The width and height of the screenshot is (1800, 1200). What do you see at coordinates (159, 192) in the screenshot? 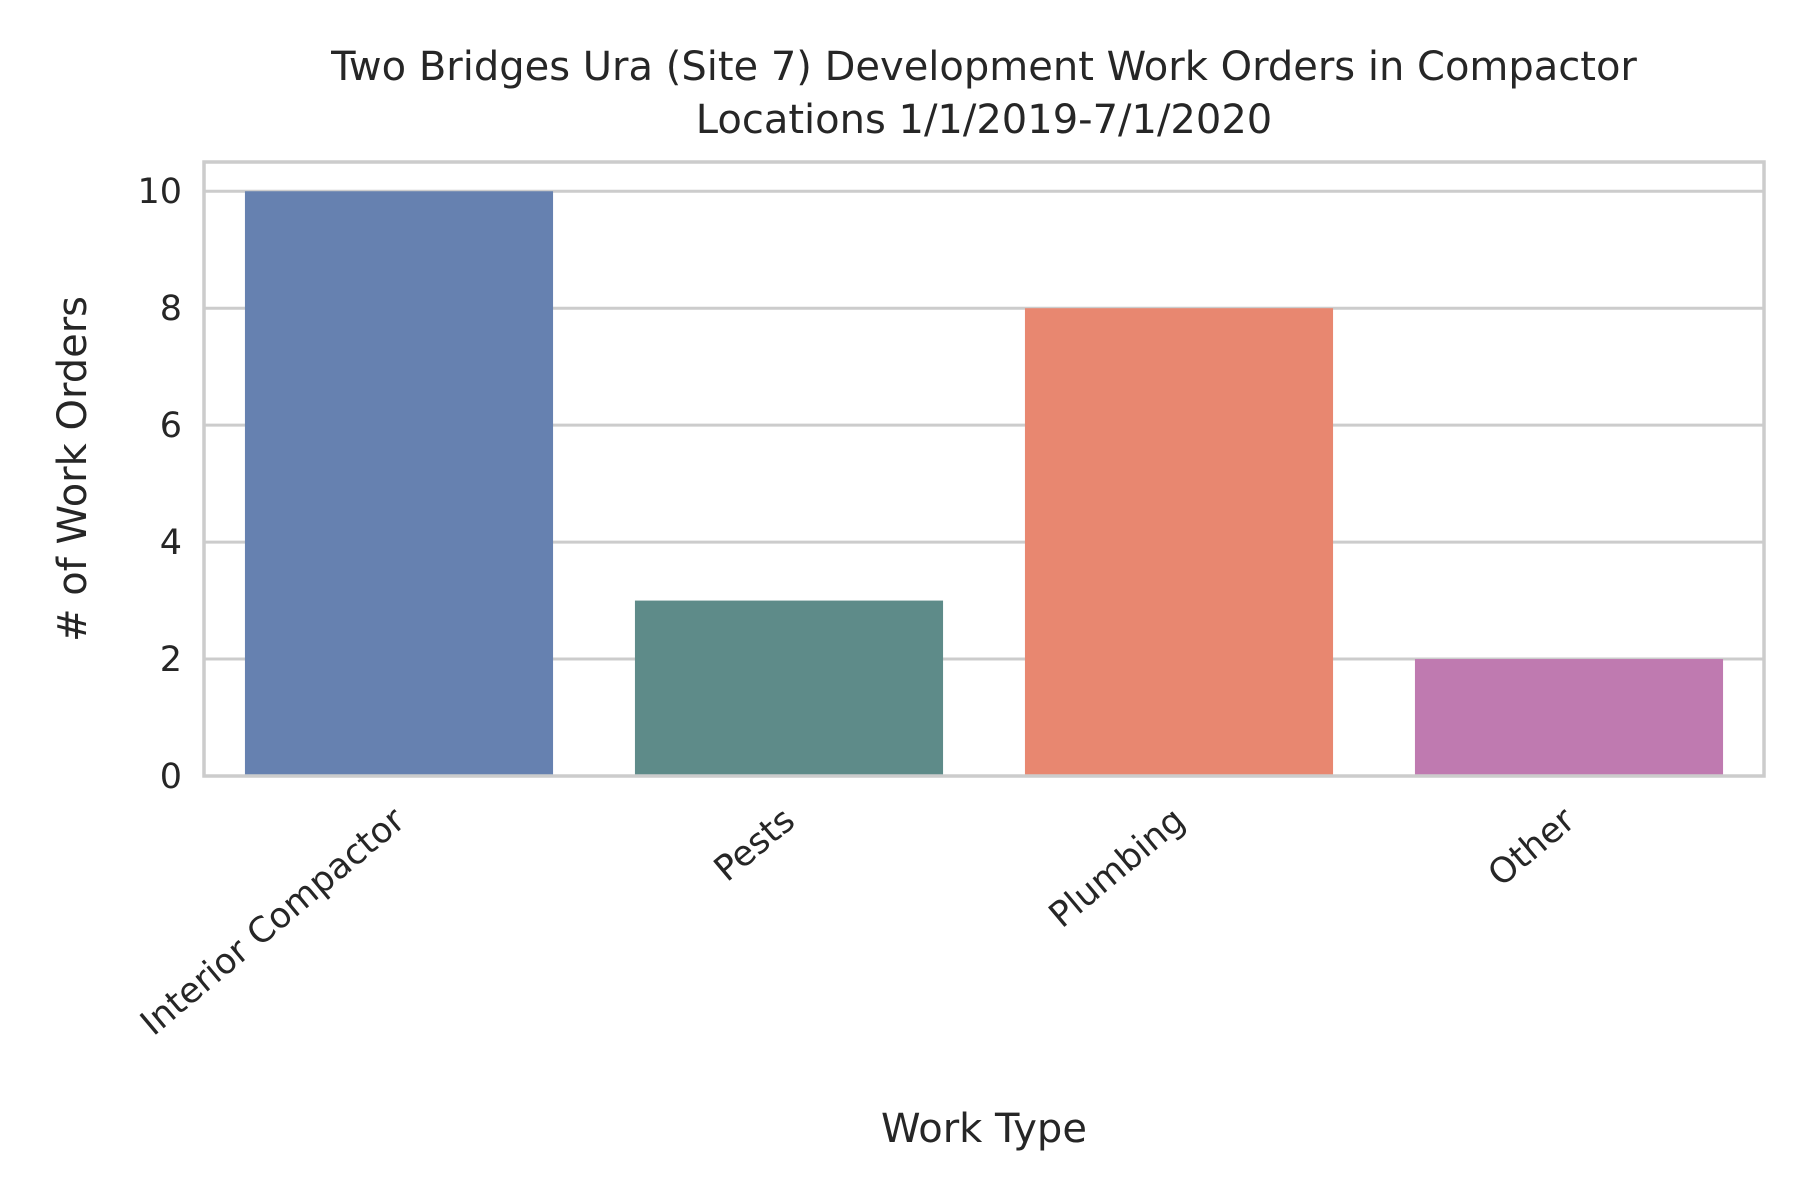
I see `y-tick-label: 10` at bounding box center [159, 192].